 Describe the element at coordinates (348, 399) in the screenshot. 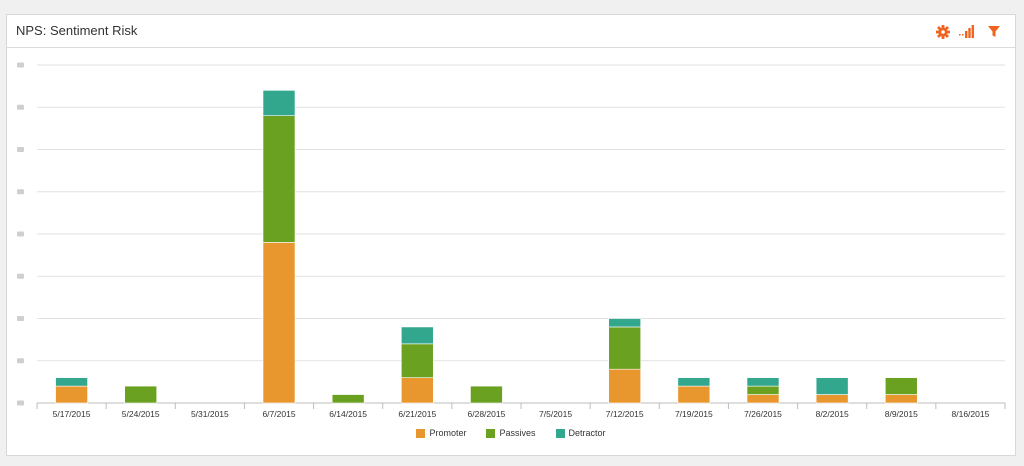

I see `bar-passives-6/14/2015` at that location.